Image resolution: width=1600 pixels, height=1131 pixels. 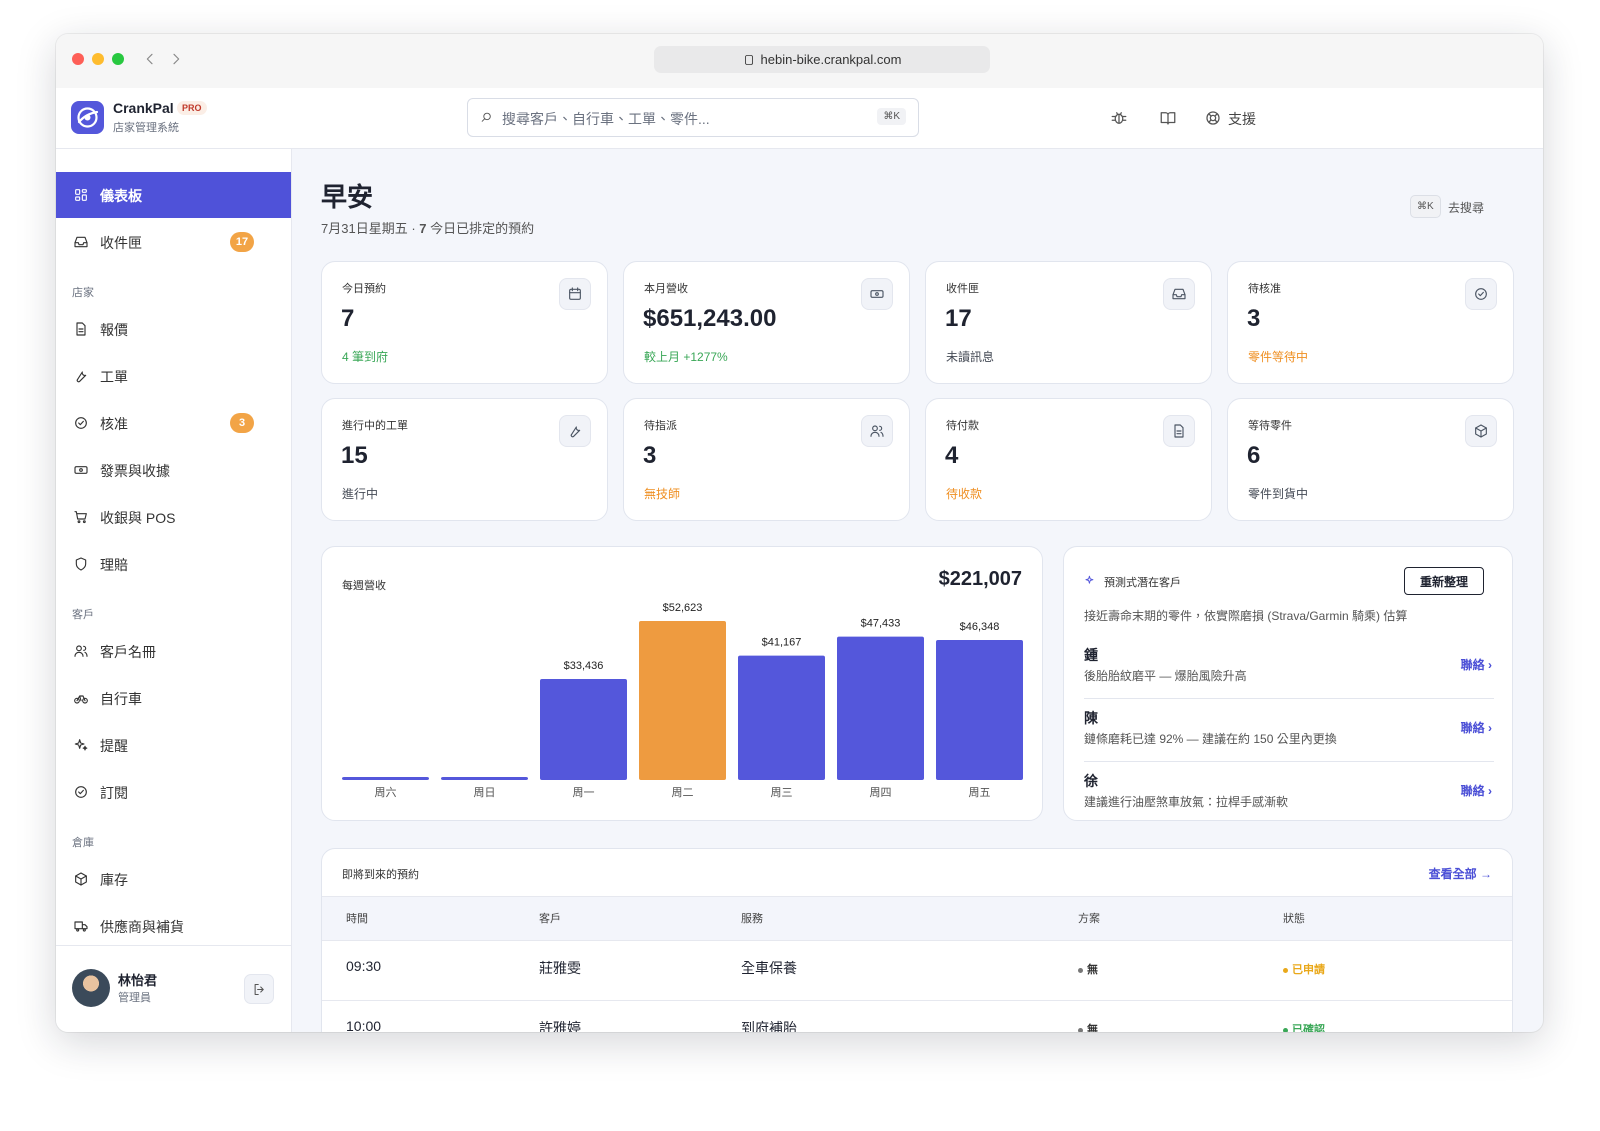 I want to click on nav-item: 收銀與 POS, so click(x=173, y=517).